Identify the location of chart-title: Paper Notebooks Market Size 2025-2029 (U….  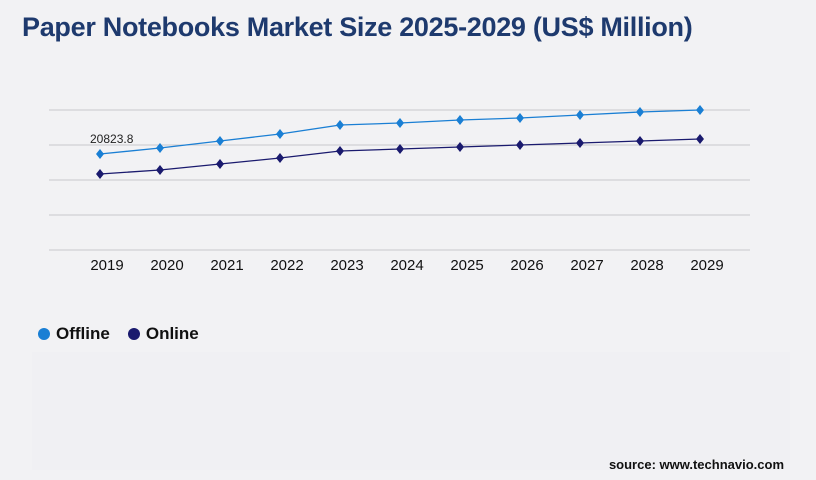
(357, 27).